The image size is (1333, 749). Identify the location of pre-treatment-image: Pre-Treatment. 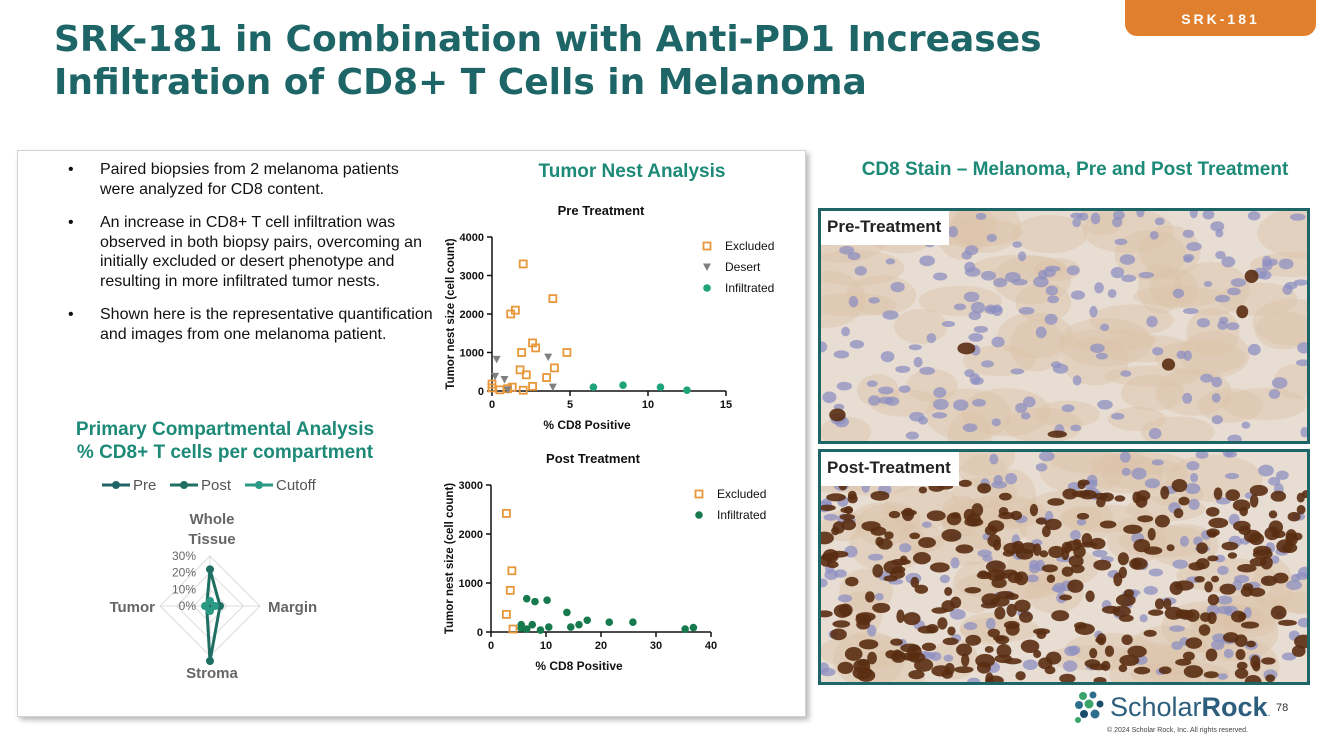
(1064, 326).